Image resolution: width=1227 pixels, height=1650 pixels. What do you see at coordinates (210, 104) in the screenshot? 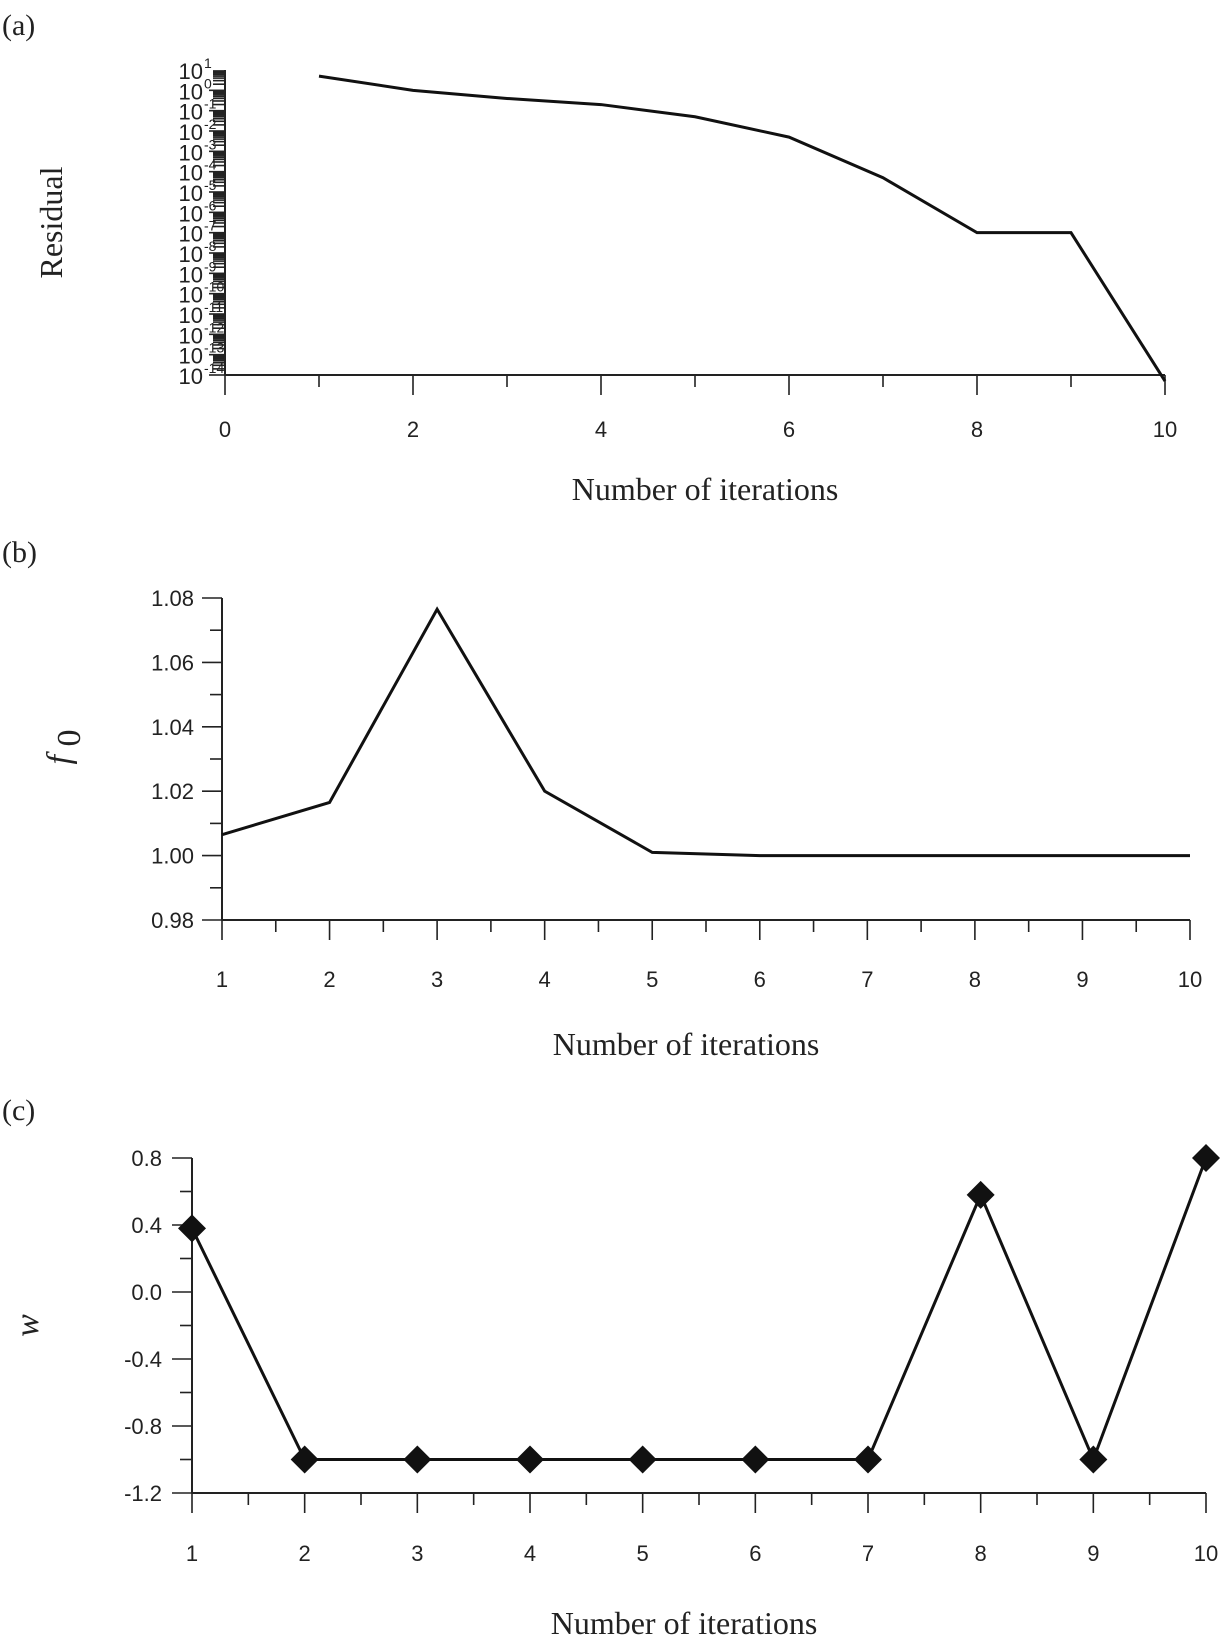
I see `y-tick-label-exponent: -1` at bounding box center [210, 104].